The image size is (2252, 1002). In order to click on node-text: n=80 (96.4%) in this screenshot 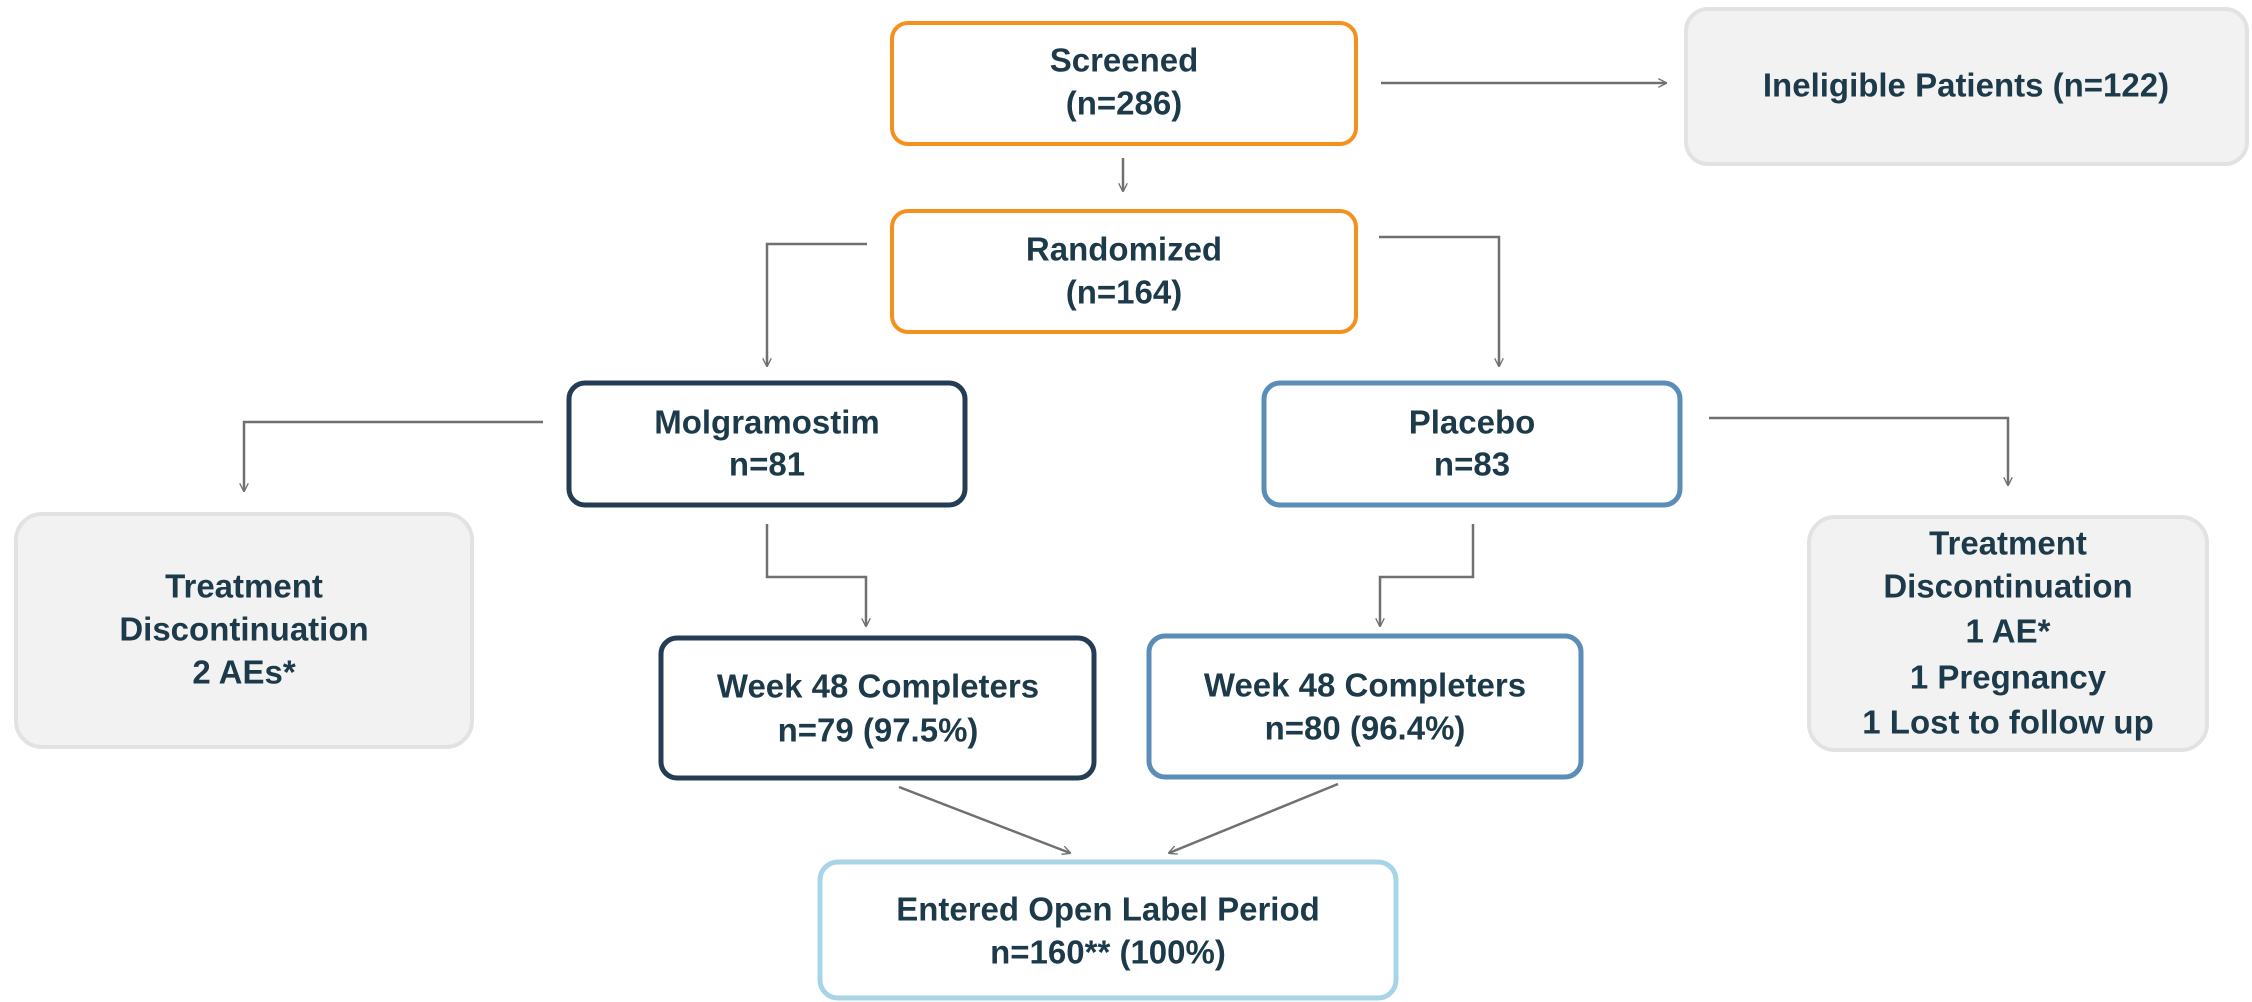, I will do `click(1365, 728)`.